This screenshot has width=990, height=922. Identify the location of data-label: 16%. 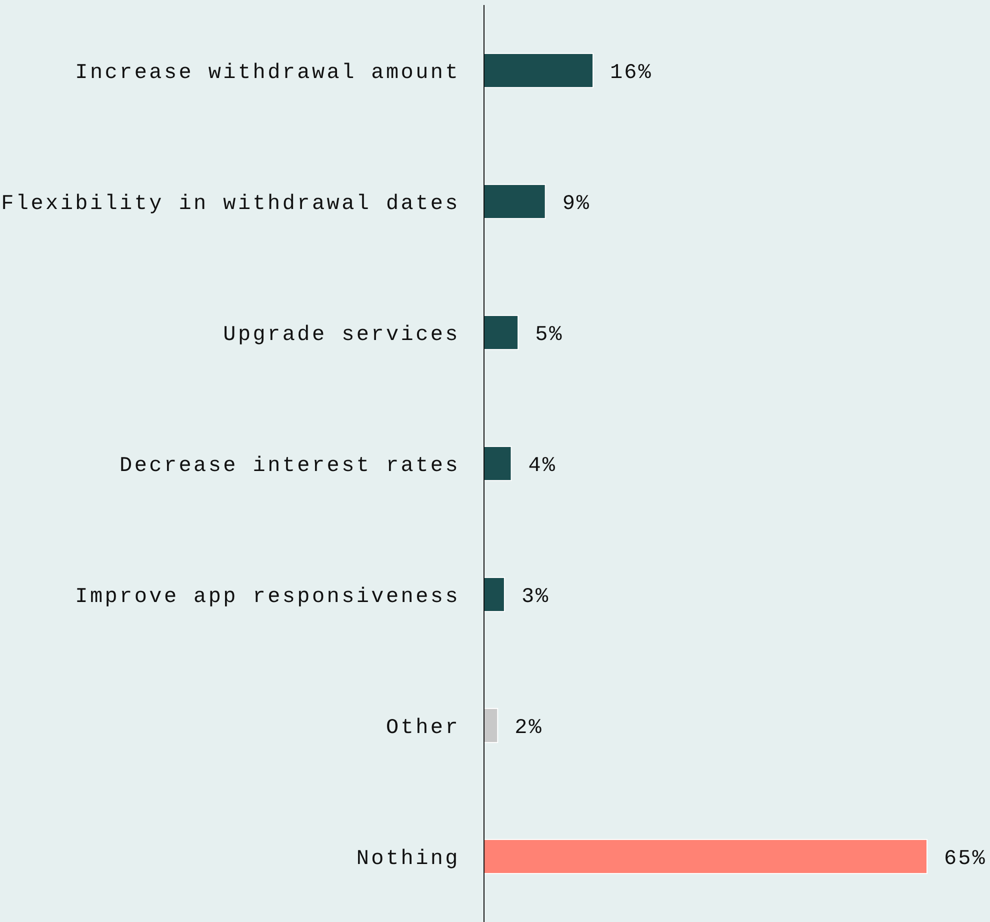
(631, 73).